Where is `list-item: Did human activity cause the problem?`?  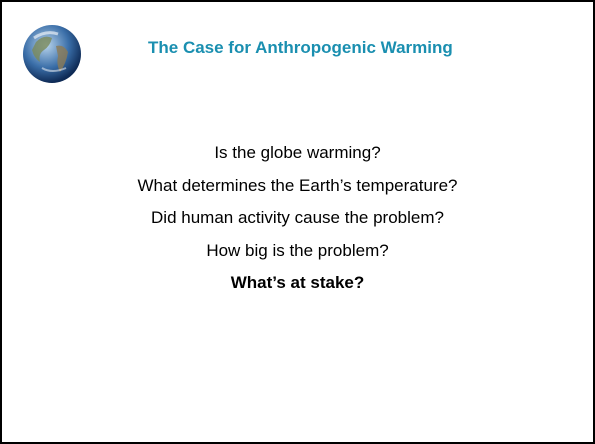 list-item: Did human activity cause the problem? is located at coordinates (297, 217).